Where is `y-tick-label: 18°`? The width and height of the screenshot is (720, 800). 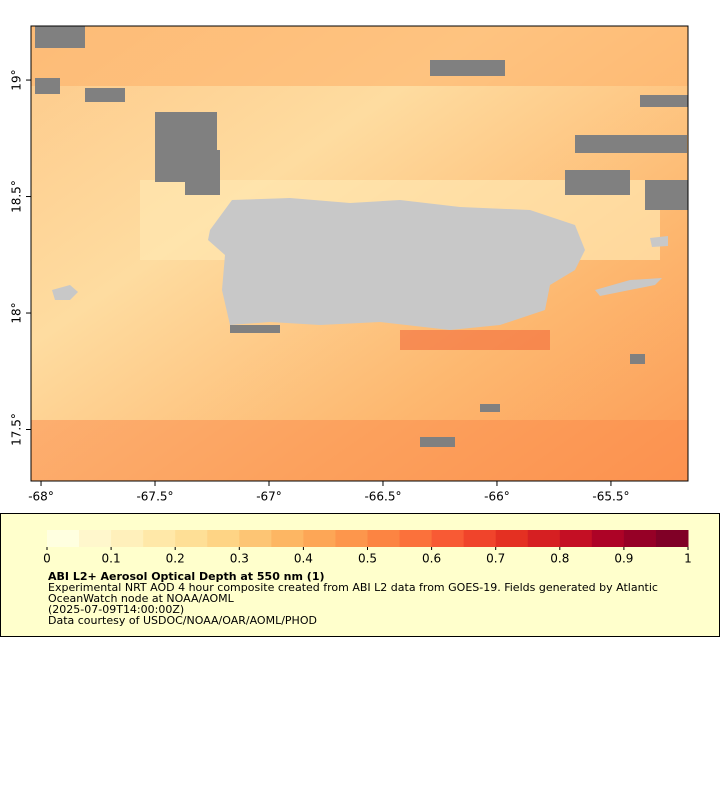
y-tick-label: 18° is located at coordinates (17, 312).